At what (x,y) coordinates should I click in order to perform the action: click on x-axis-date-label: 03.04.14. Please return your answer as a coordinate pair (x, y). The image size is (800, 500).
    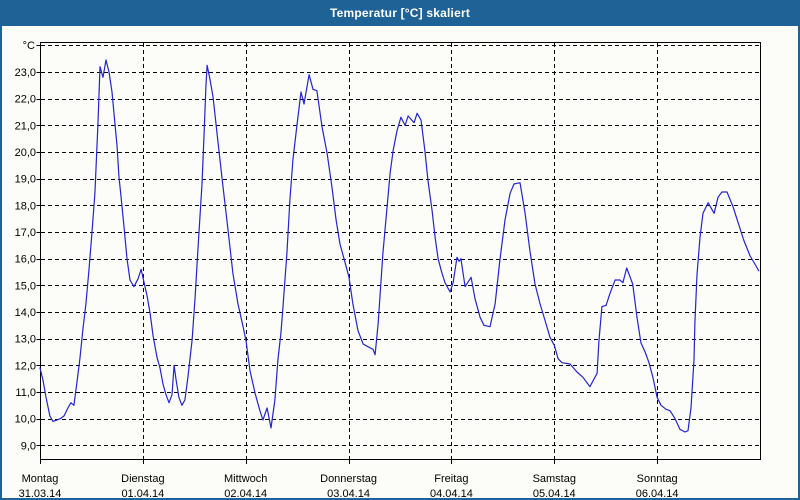
    Looking at the image, I should click on (348, 494).